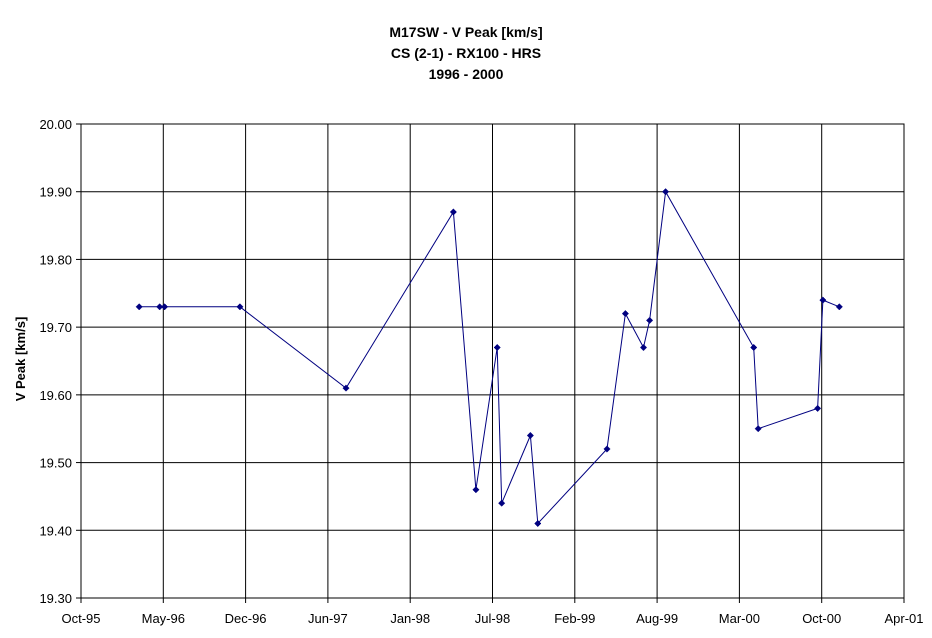 The height and width of the screenshot is (638, 932). I want to click on y-tick-label: 19.30, so click(55, 598).